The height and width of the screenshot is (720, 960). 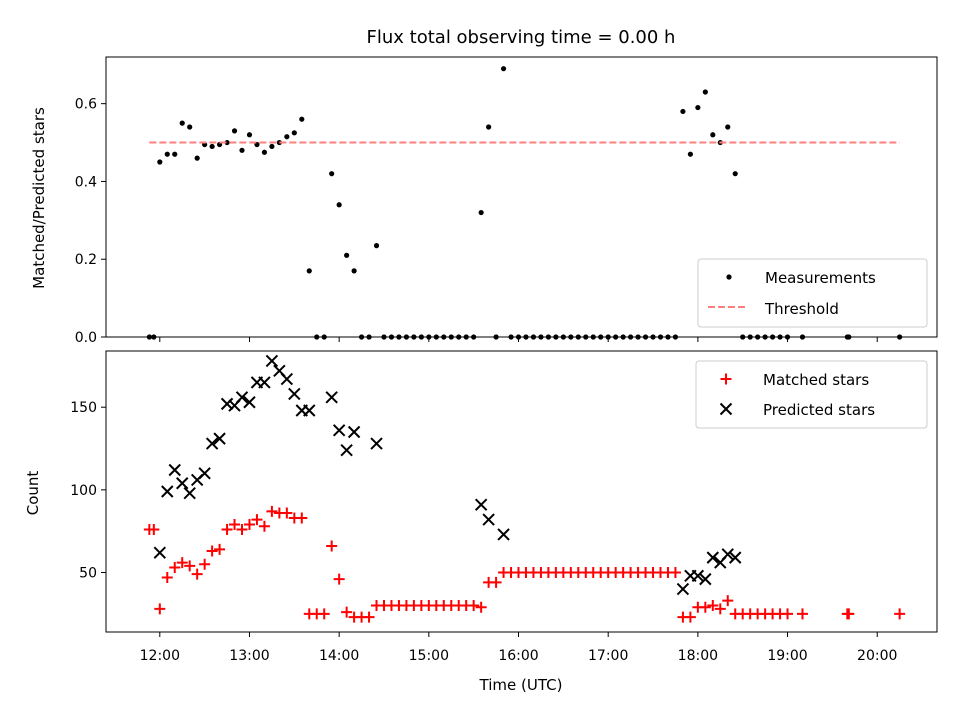 What do you see at coordinates (801, 309) in the screenshot?
I see `legend-threshold-label: Threshold` at bounding box center [801, 309].